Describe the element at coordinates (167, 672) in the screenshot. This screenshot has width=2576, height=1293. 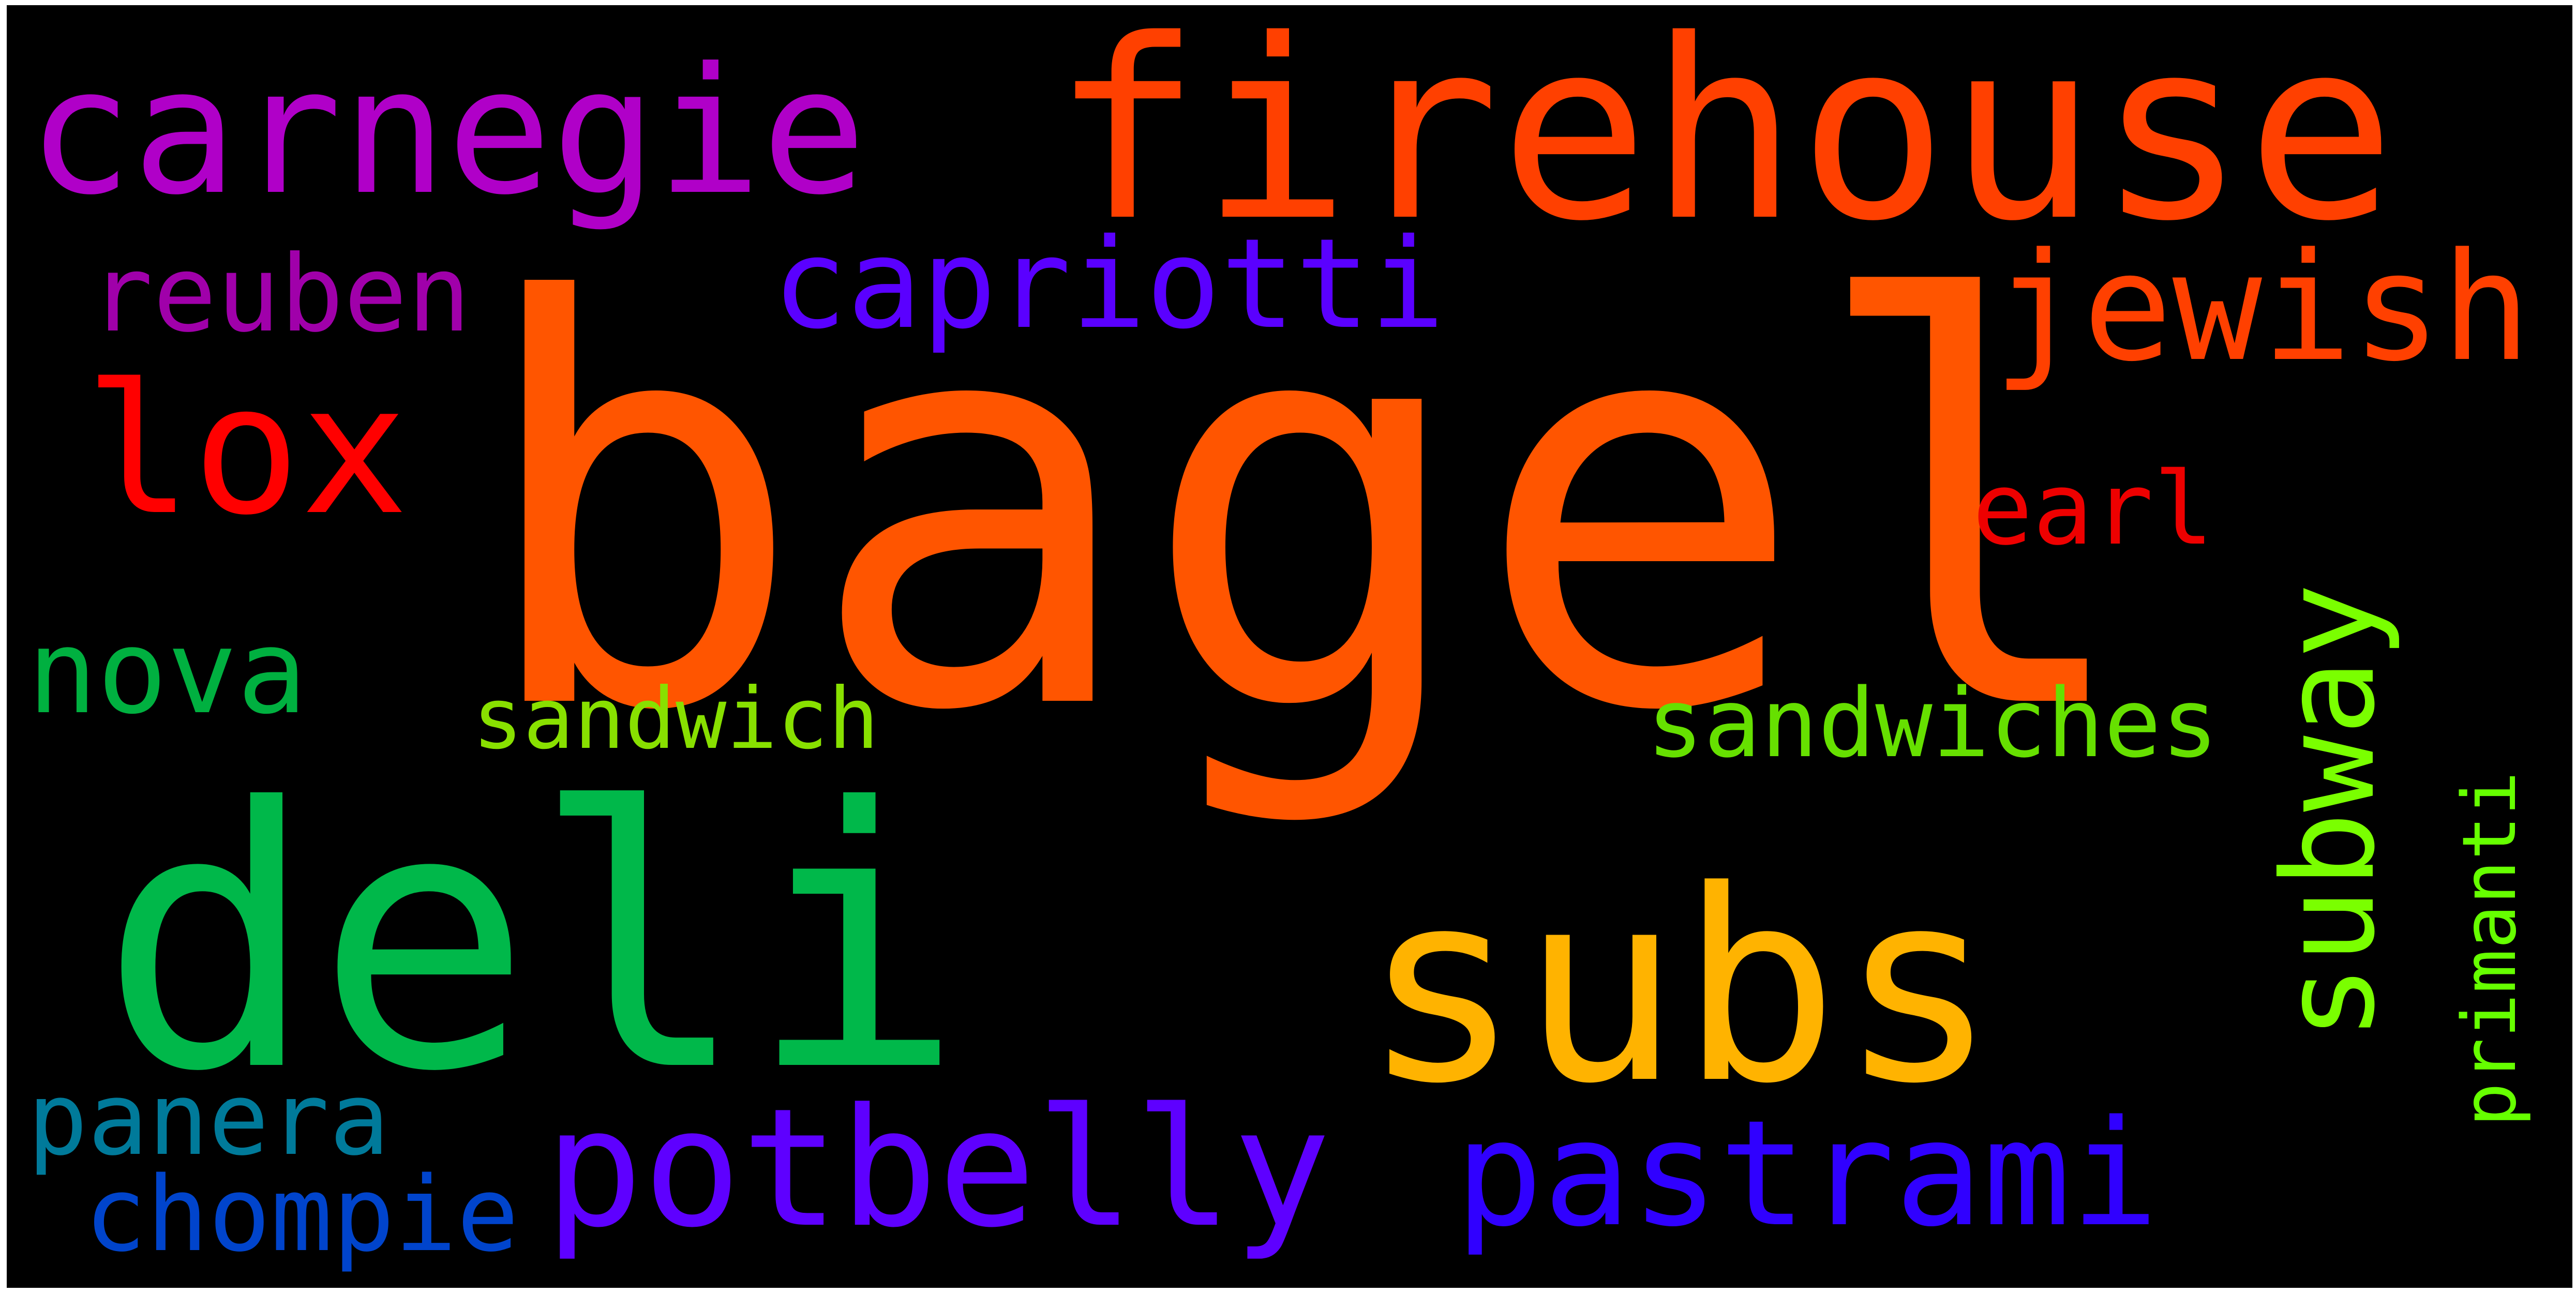
I see `word-nova: nova` at that location.